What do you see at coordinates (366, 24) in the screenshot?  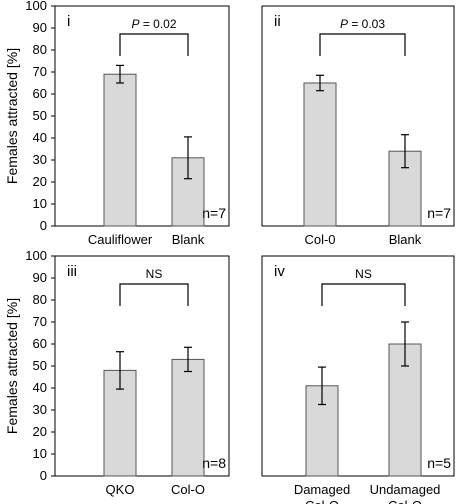 I see `p-value: = 0.03` at bounding box center [366, 24].